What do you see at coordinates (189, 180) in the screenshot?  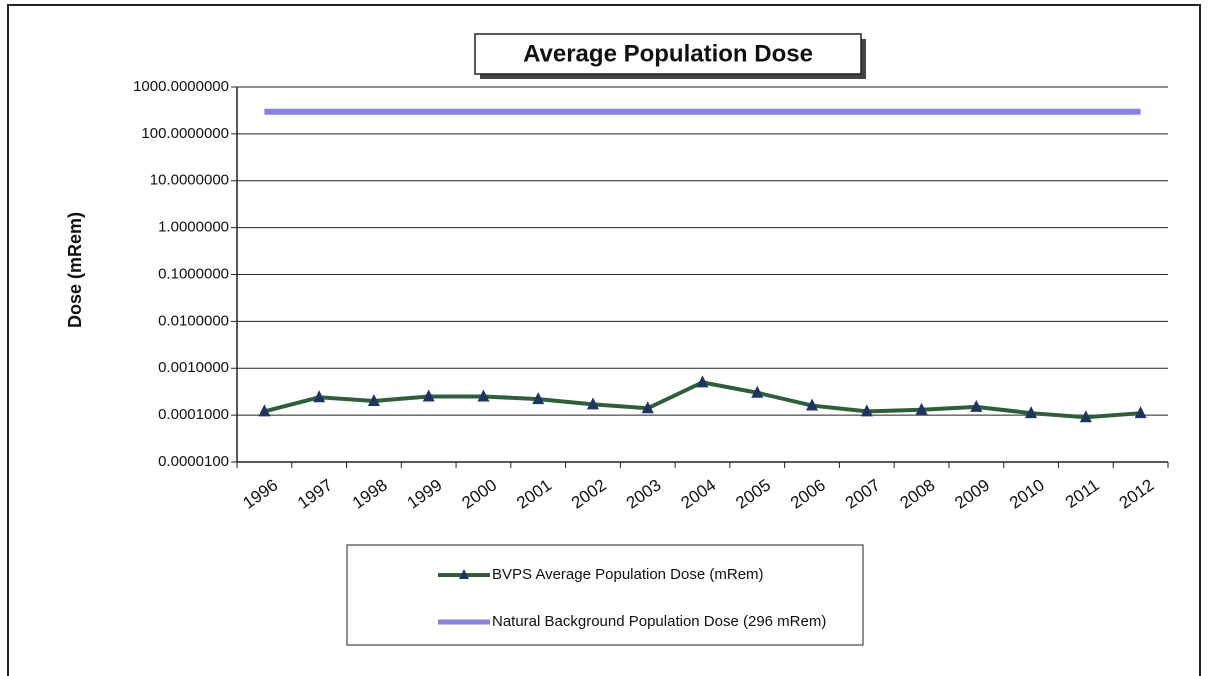 I see `y-tick-label: 10.0000000` at bounding box center [189, 180].